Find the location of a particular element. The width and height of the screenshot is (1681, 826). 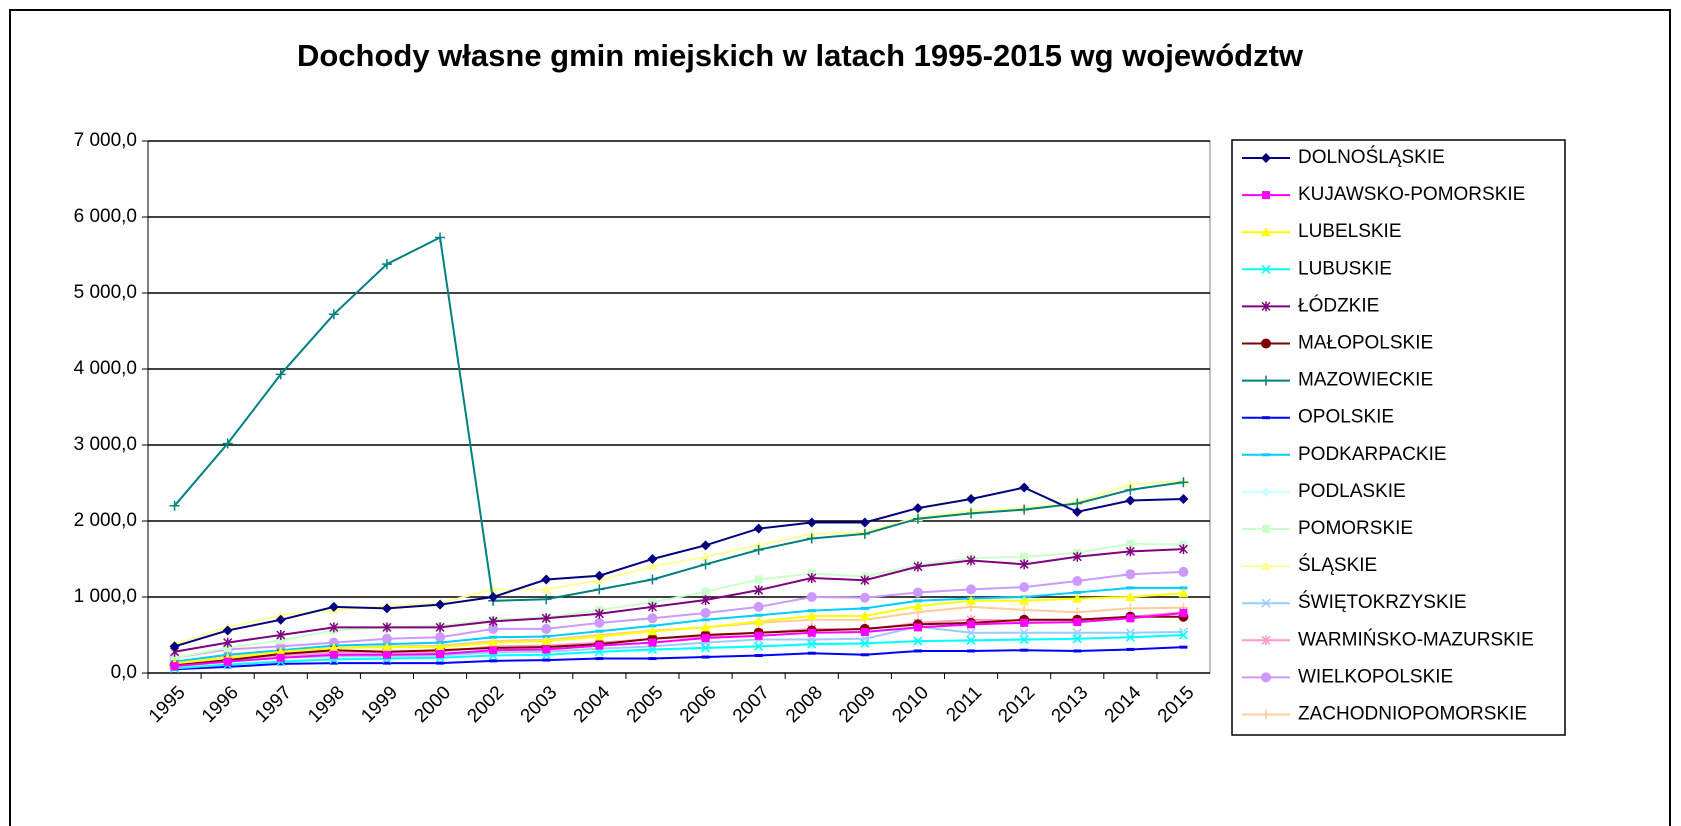

legend-label: ŚLĄSKIE is located at coordinates (1337, 565).